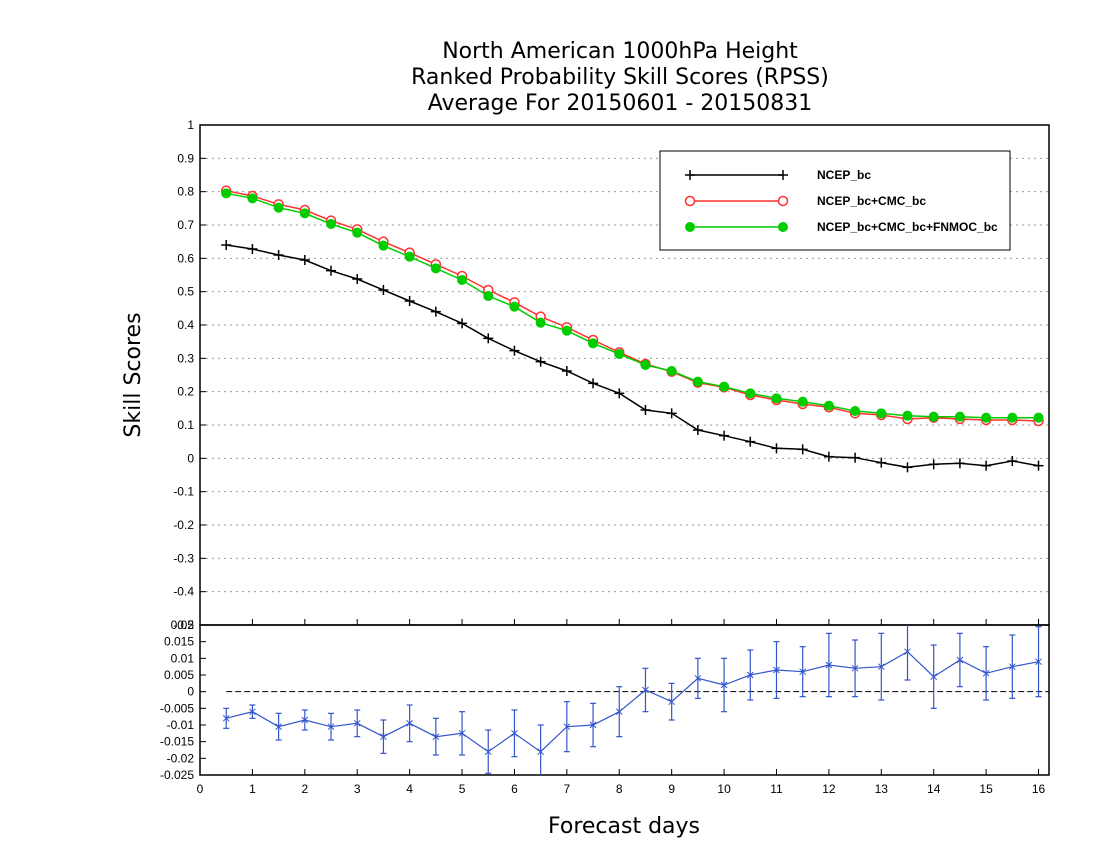  What do you see at coordinates (183, 658) in the screenshot?
I see `y-tick-label: 0.01` at bounding box center [183, 658].